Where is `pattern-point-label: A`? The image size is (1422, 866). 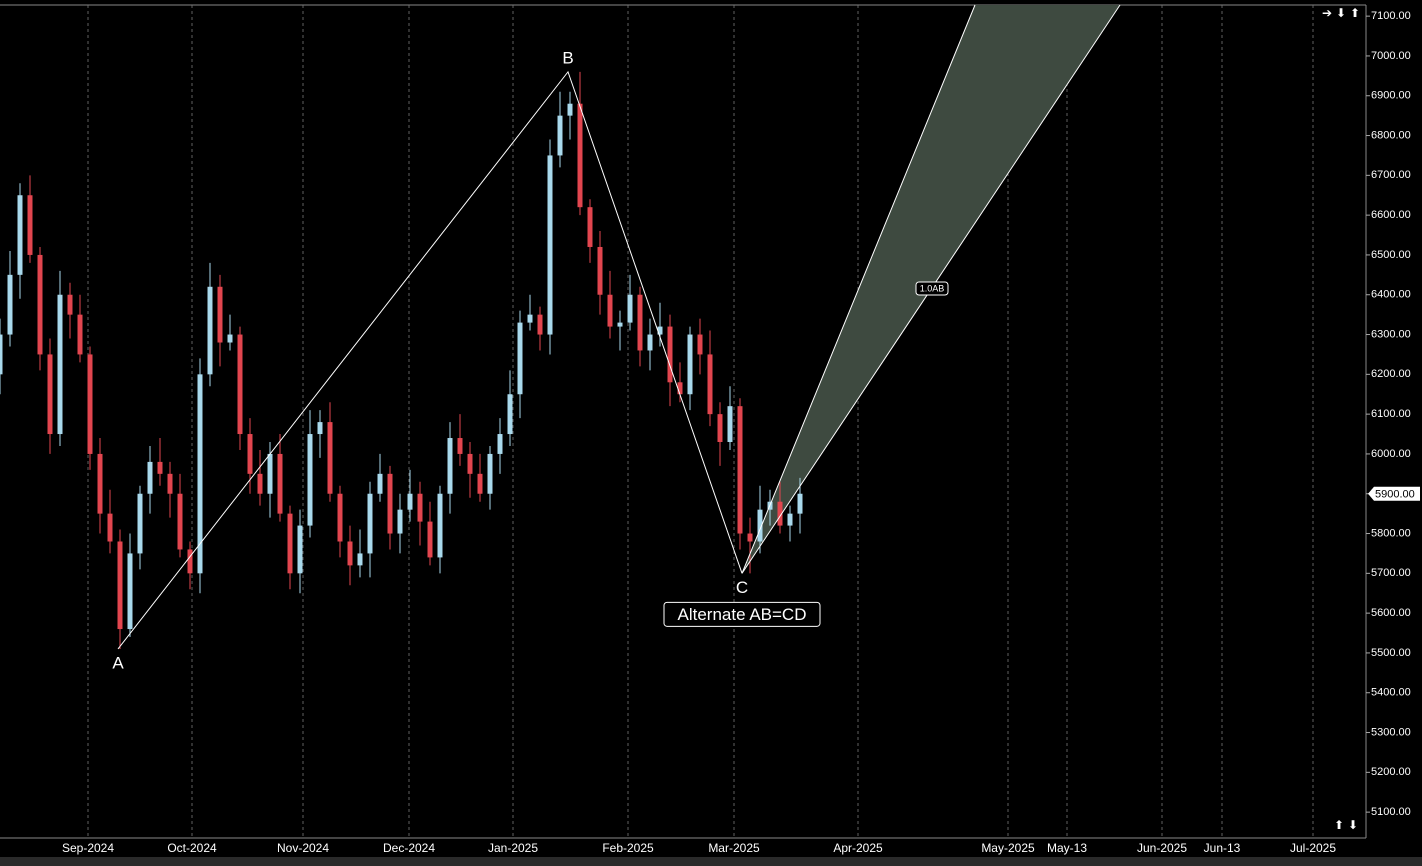 pattern-point-label: A is located at coordinates (118, 662).